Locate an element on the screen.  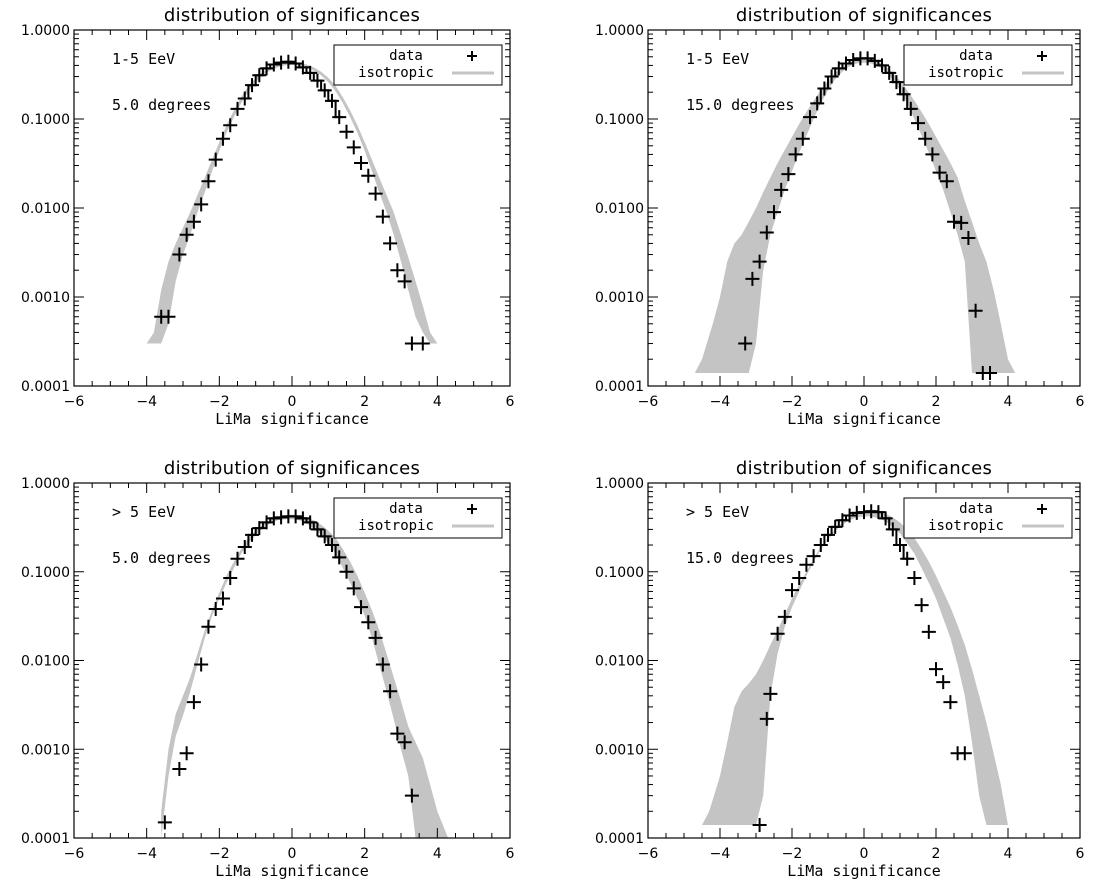
y-tick-label: 1.0000 is located at coordinates (45, 31).